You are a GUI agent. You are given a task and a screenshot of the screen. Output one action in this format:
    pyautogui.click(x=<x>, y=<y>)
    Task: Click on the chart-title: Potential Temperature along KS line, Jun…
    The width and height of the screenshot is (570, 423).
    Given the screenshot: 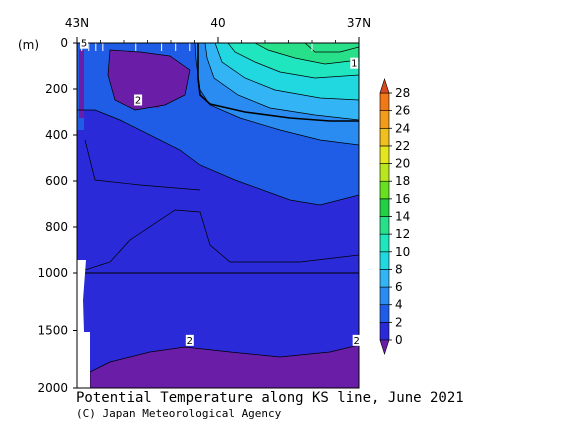 What is the action you would take?
    pyautogui.click(x=270, y=398)
    